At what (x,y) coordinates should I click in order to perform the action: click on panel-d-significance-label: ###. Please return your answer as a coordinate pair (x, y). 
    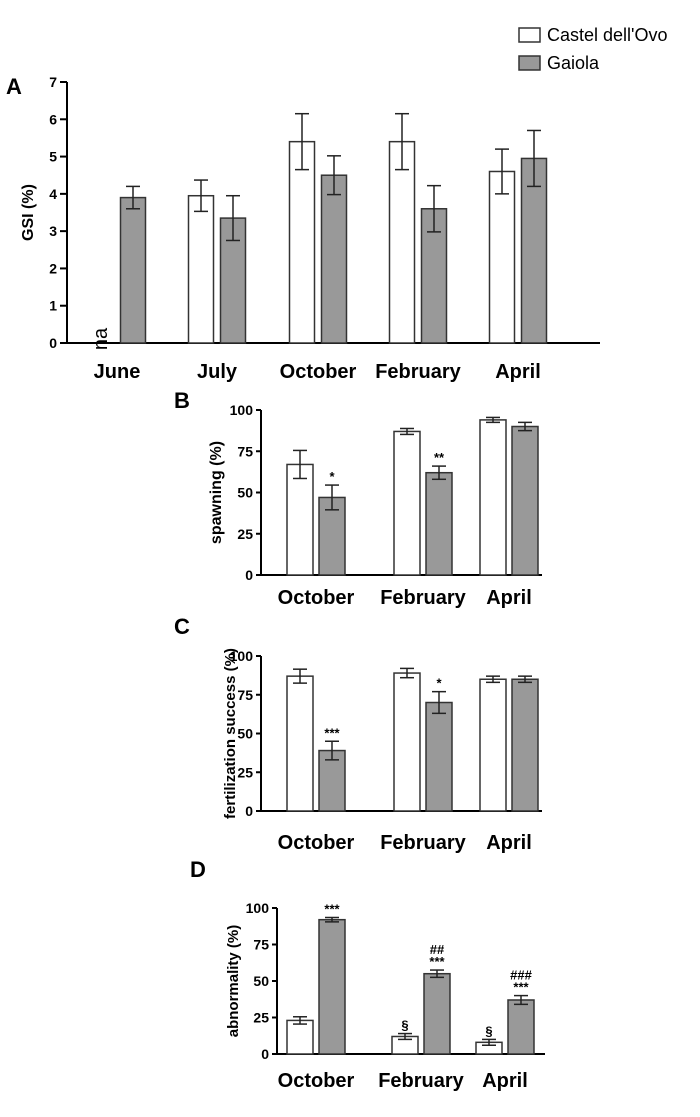
    Looking at the image, I should click on (521, 975).